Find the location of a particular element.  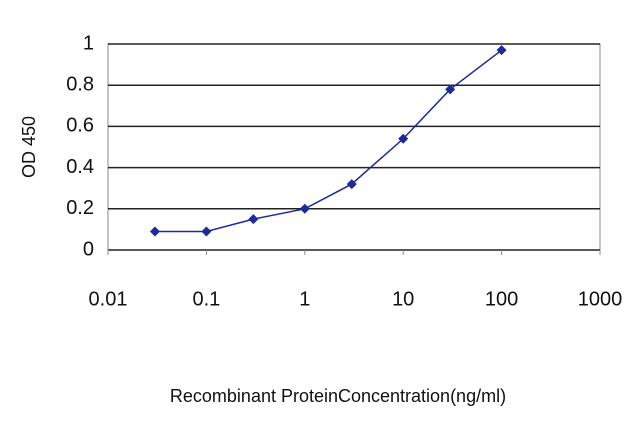

x-axis-label: Recombinant ProteinConcentration(ng/ml) is located at coordinates (338, 396).